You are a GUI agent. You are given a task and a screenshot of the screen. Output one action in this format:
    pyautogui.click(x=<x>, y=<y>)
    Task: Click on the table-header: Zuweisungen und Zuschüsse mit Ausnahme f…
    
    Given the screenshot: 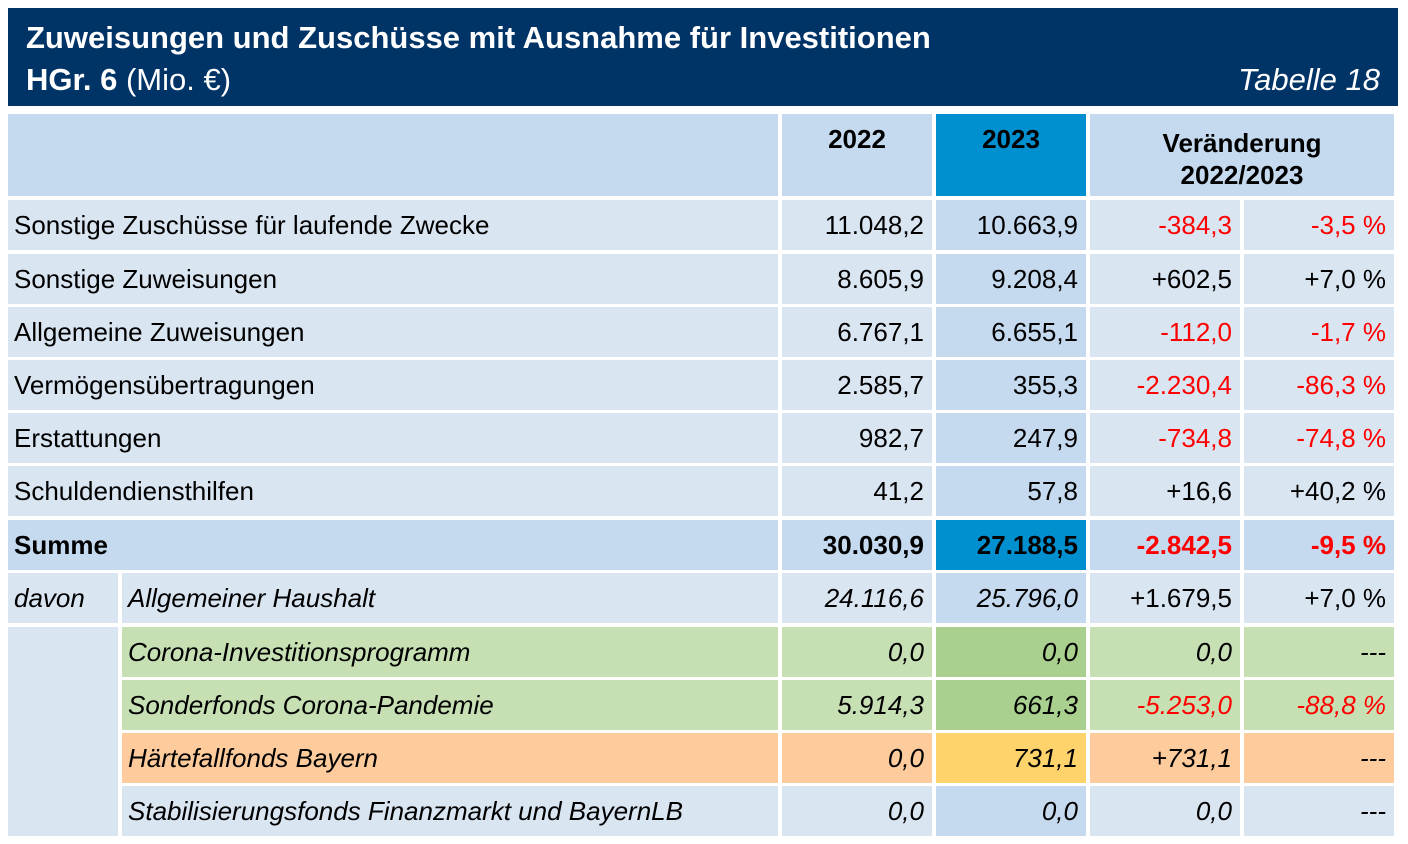 What is the action you would take?
    pyautogui.click(x=703, y=57)
    